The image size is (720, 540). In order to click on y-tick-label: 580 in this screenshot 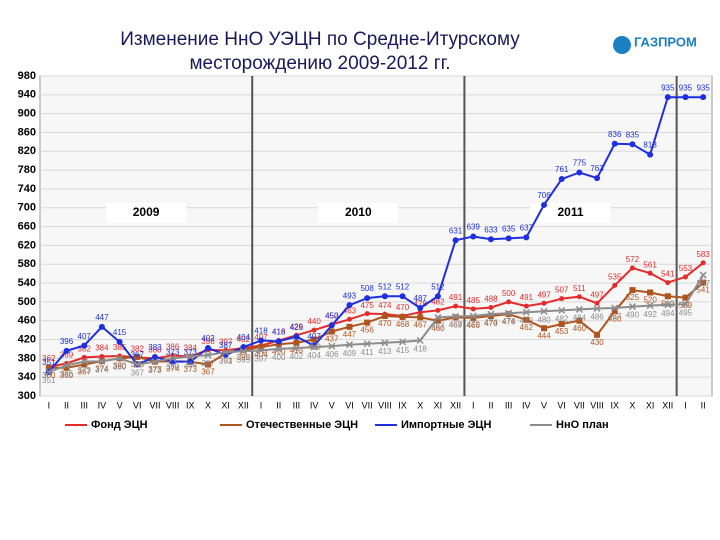, I will do `click(27, 264)`.